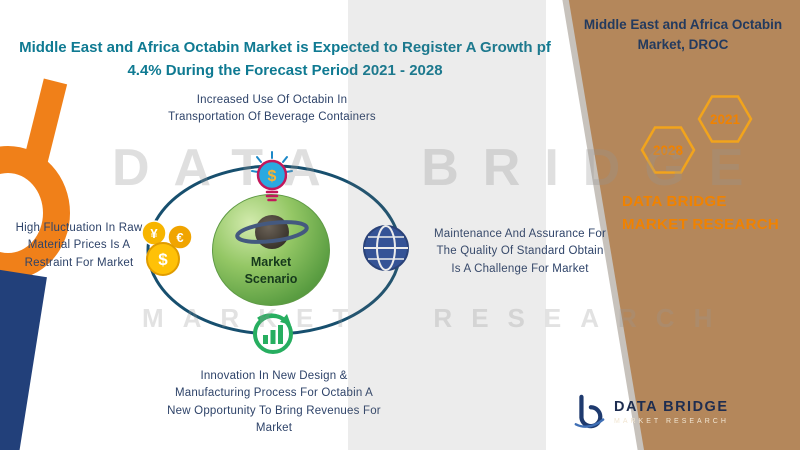 The image size is (800, 450). Describe the element at coordinates (271, 262) in the screenshot. I see `center-label-line1: Market` at that location.